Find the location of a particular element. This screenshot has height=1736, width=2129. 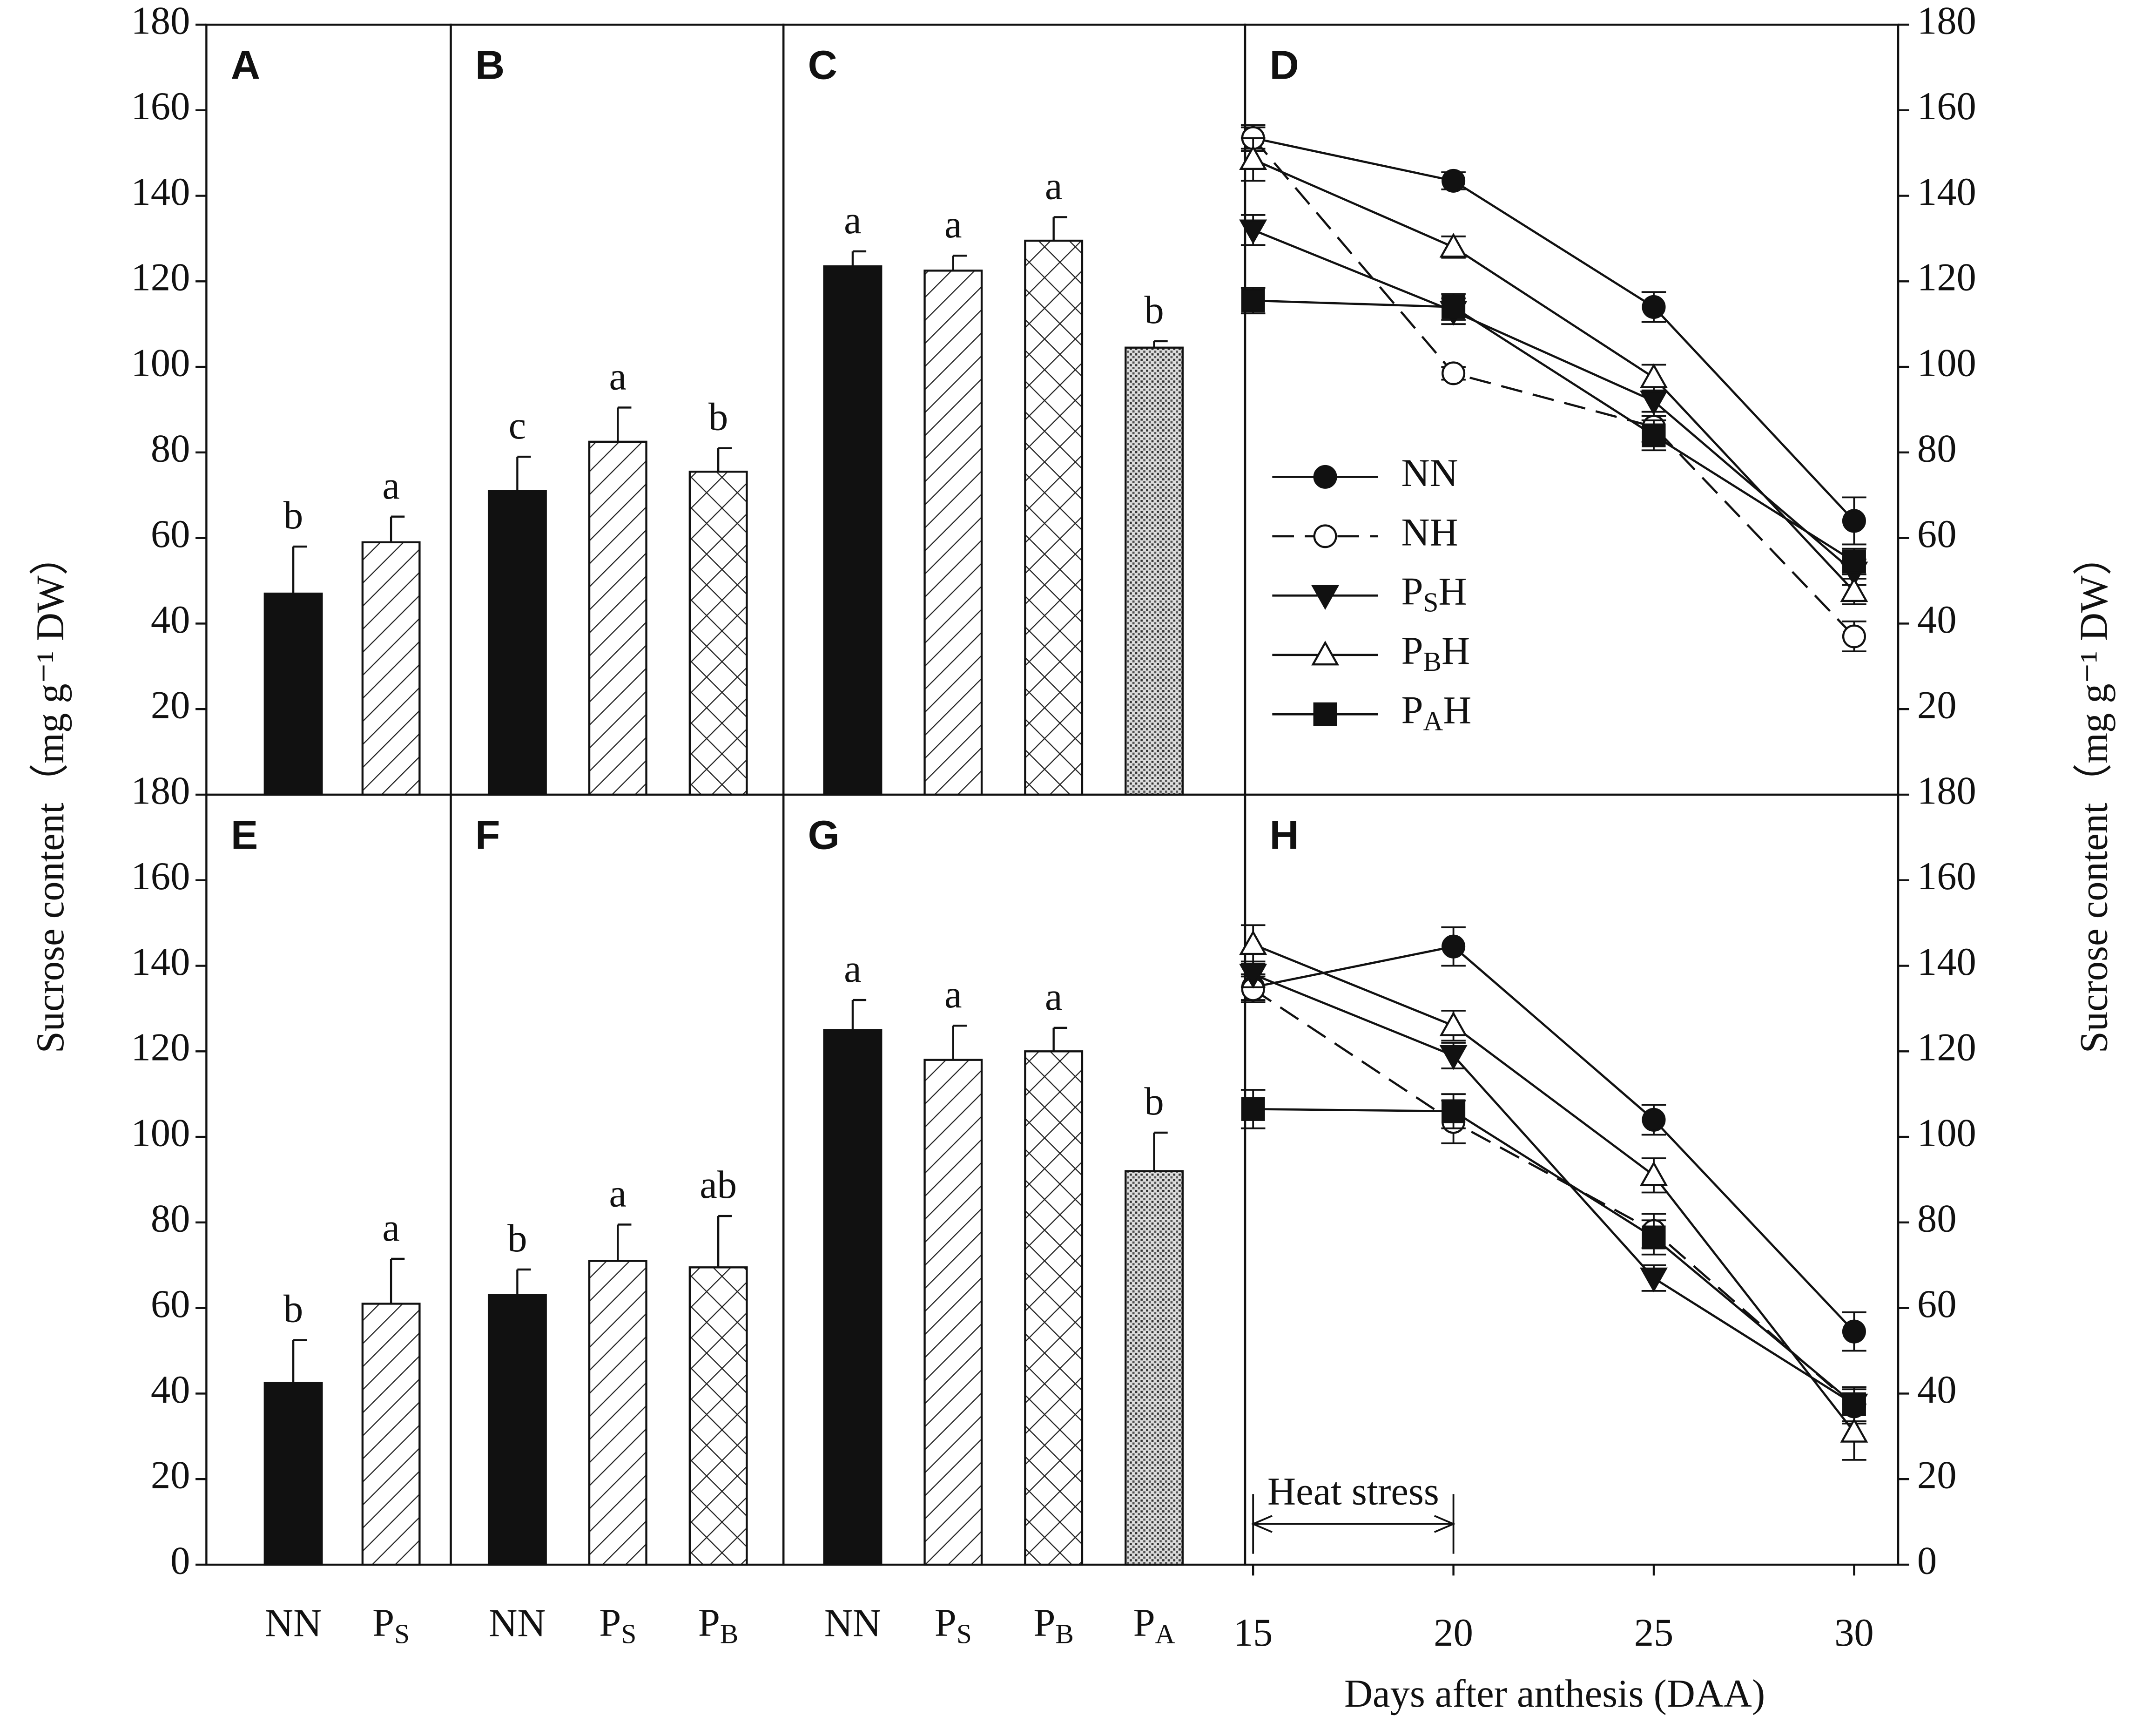

x-tick-label: PA is located at coordinates (1154, 1625).